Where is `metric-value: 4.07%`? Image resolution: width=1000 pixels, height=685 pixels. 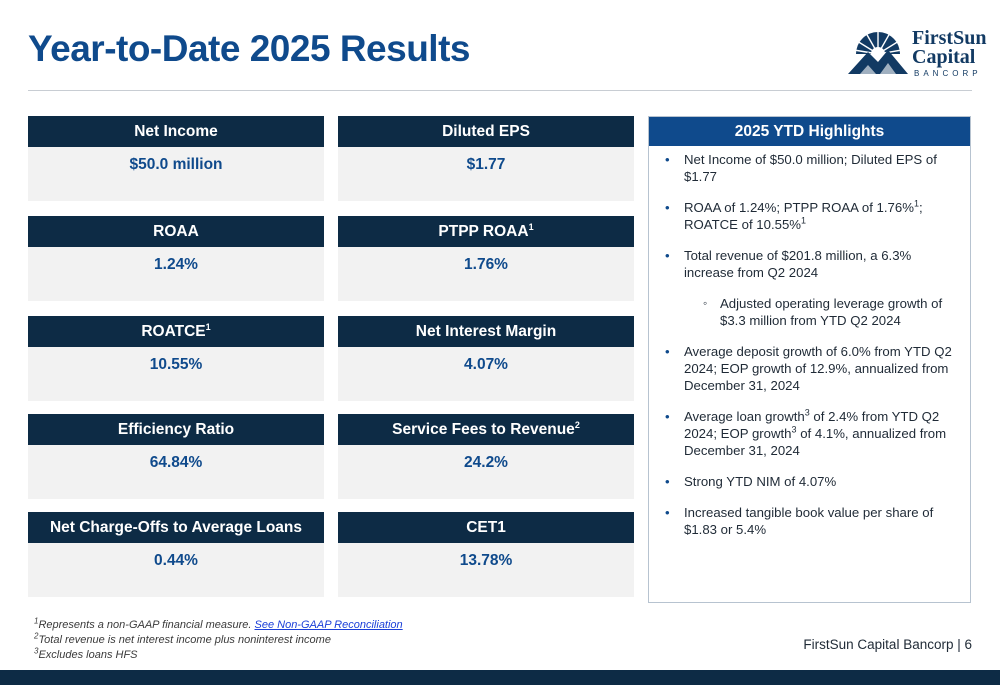
metric-value: 4.07% is located at coordinates (486, 364).